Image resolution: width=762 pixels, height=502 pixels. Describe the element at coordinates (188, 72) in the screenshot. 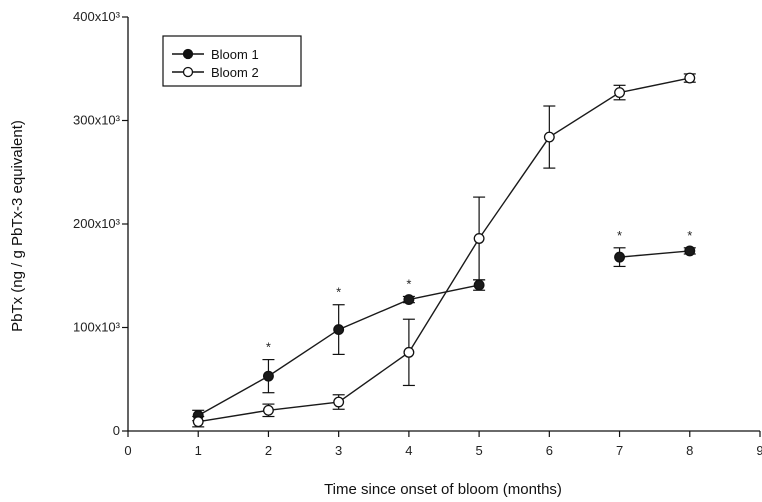

I see `legend-marker-bloom2` at that location.